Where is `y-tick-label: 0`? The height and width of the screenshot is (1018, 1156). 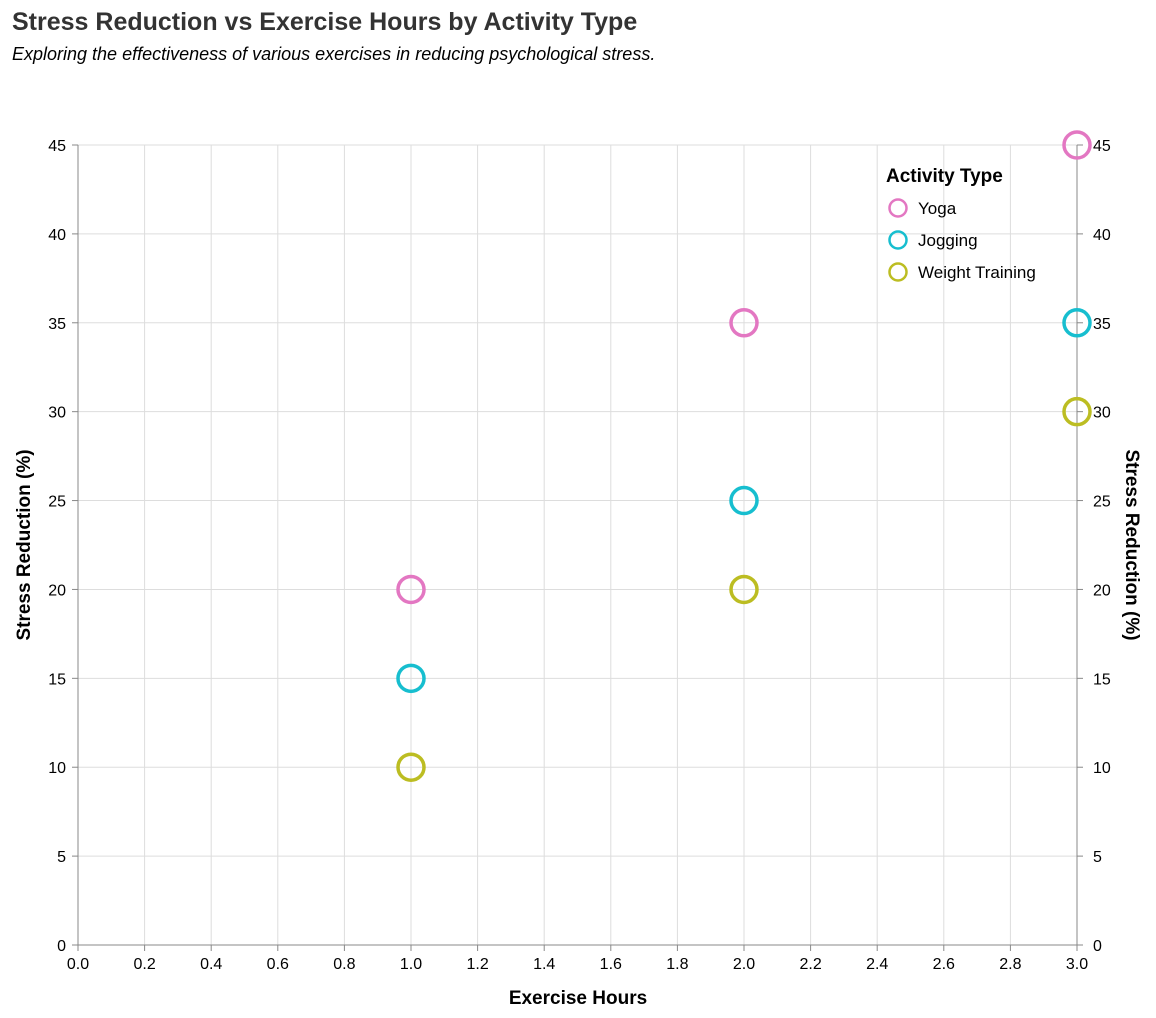
y-tick-label: 0 is located at coordinates (61, 946).